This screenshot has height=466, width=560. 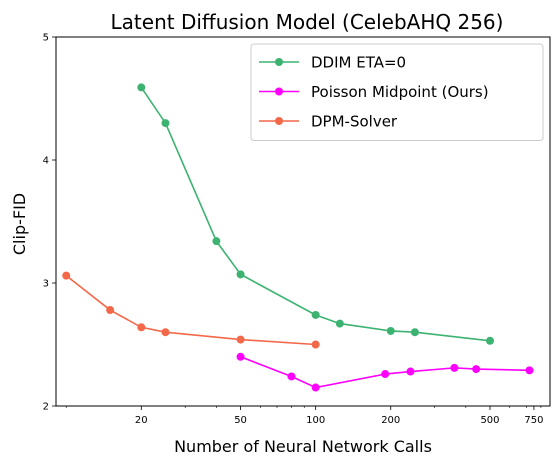 What do you see at coordinates (49, 223) in the screenshot?
I see `y-axis: 2 3 4 5` at bounding box center [49, 223].